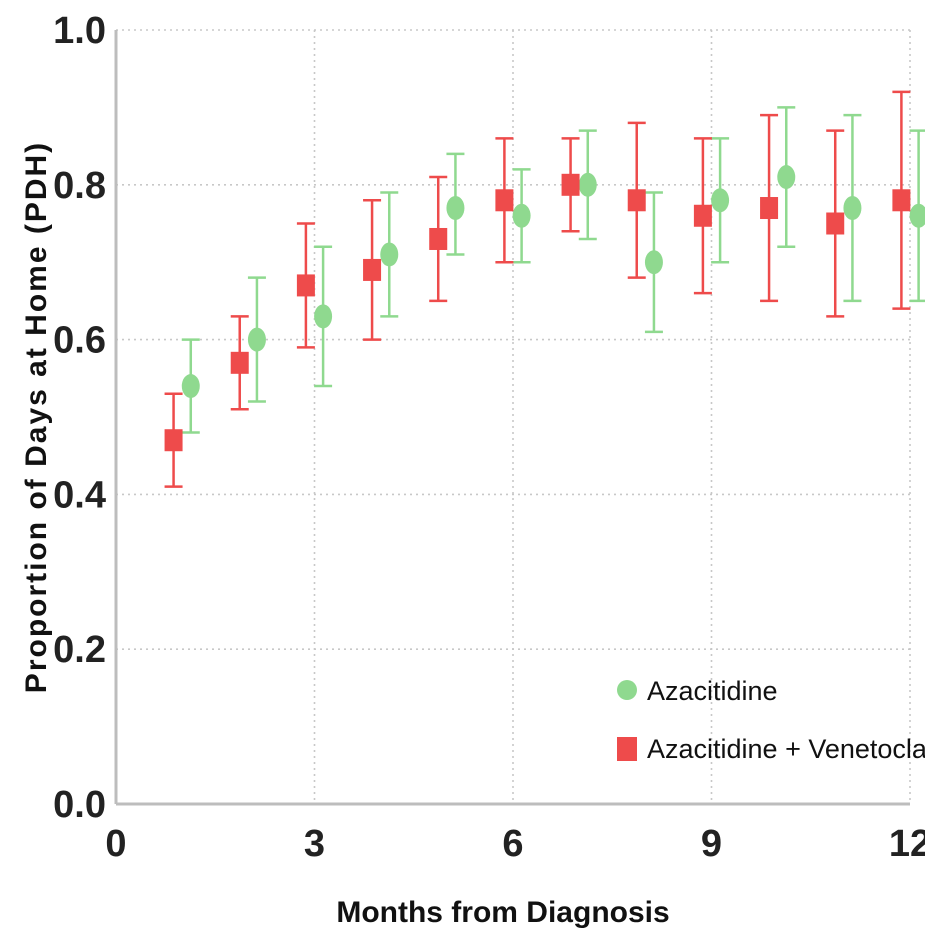  What do you see at coordinates (115, 844) in the screenshot?
I see `x-tick-label: 0` at bounding box center [115, 844].